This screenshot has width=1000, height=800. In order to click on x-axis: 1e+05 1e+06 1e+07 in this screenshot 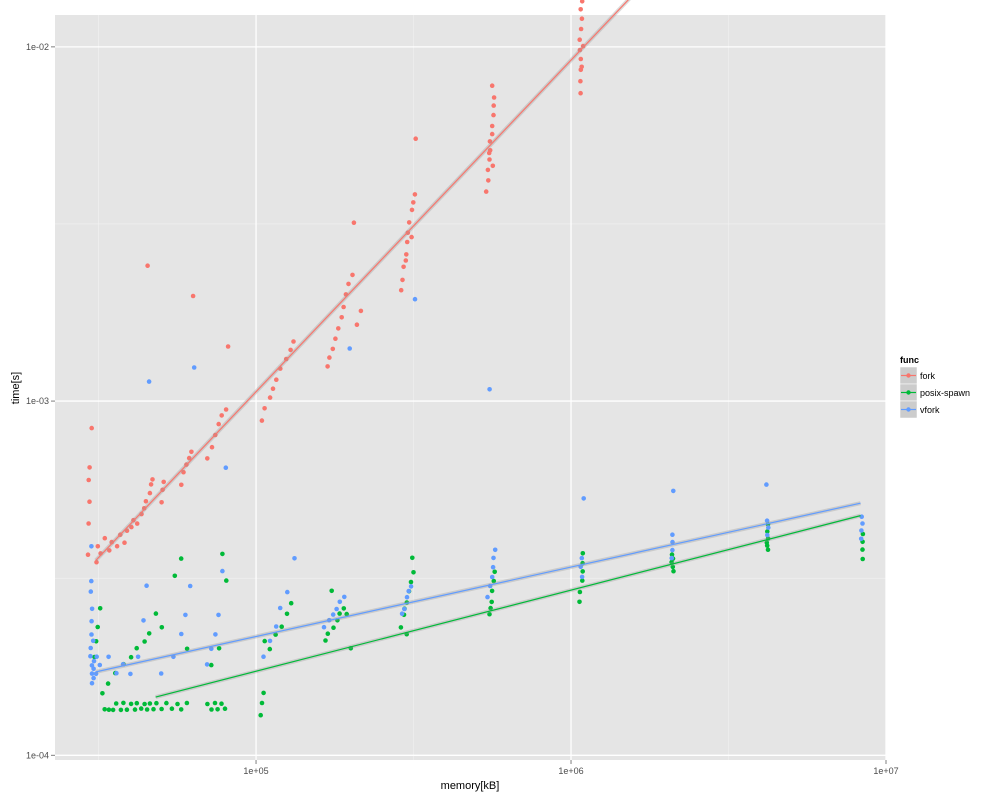, I will do `click(571, 768)`.